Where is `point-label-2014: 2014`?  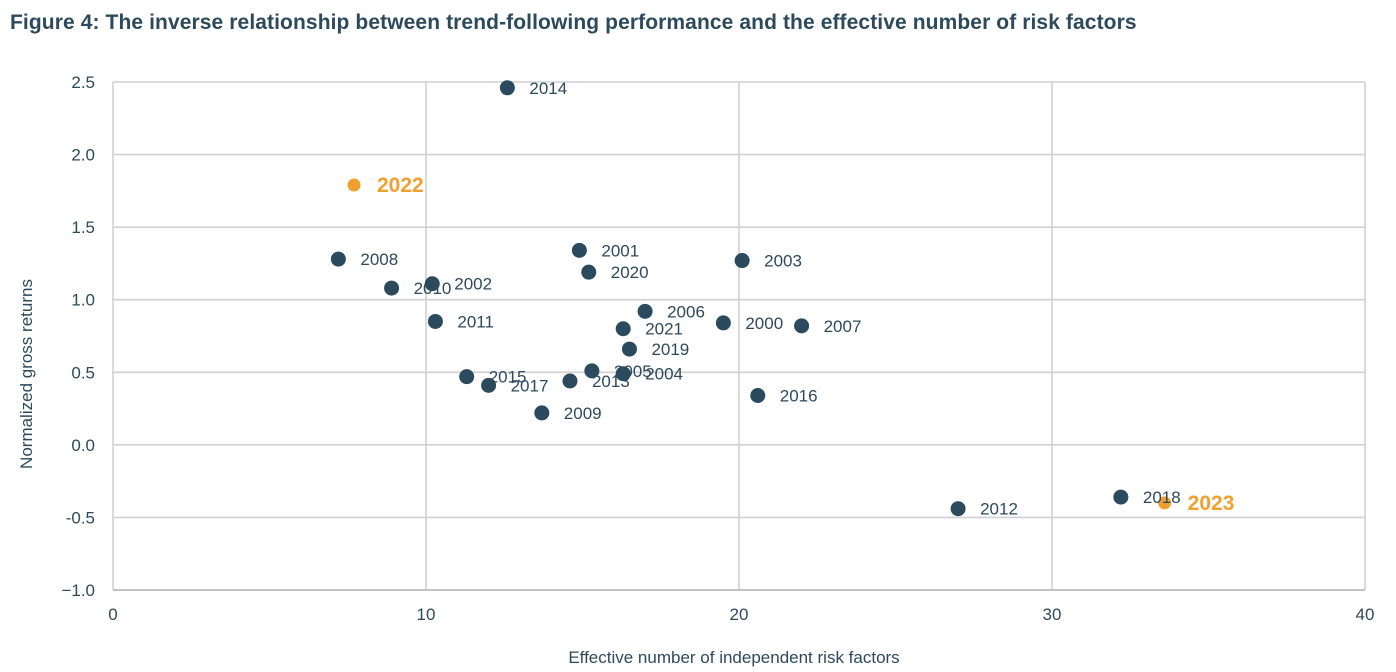
point-label-2014: 2014 is located at coordinates (548, 88).